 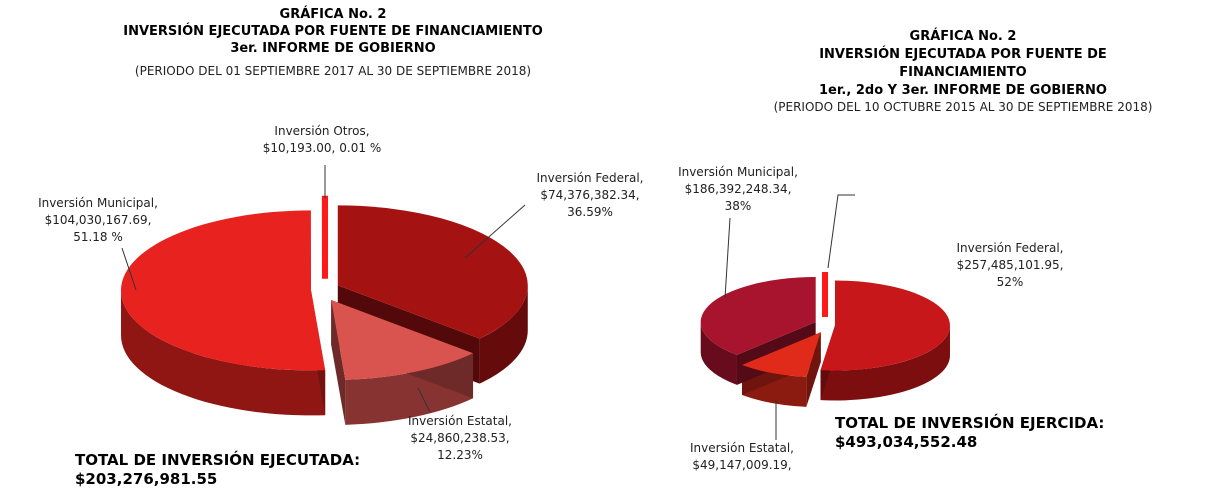 What do you see at coordinates (321, 131) in the screenshot?
I see `slice-label: Inversión Otros,` at bounding box center [321, 131].